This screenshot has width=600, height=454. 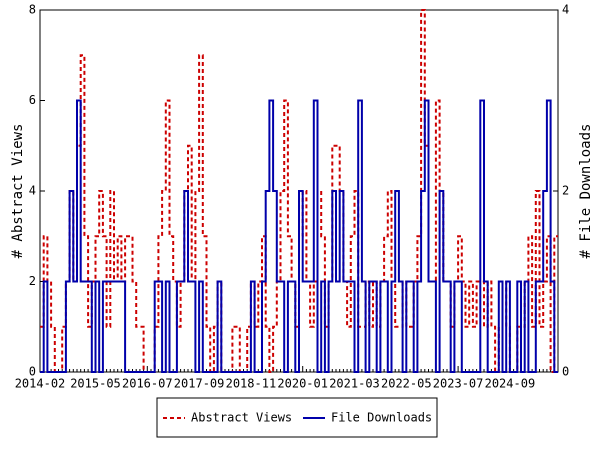 What do you see at coordinates (381, 418) in the screenshot?
I see `legend-label: File Downloads` at bounding box center [381, 418].